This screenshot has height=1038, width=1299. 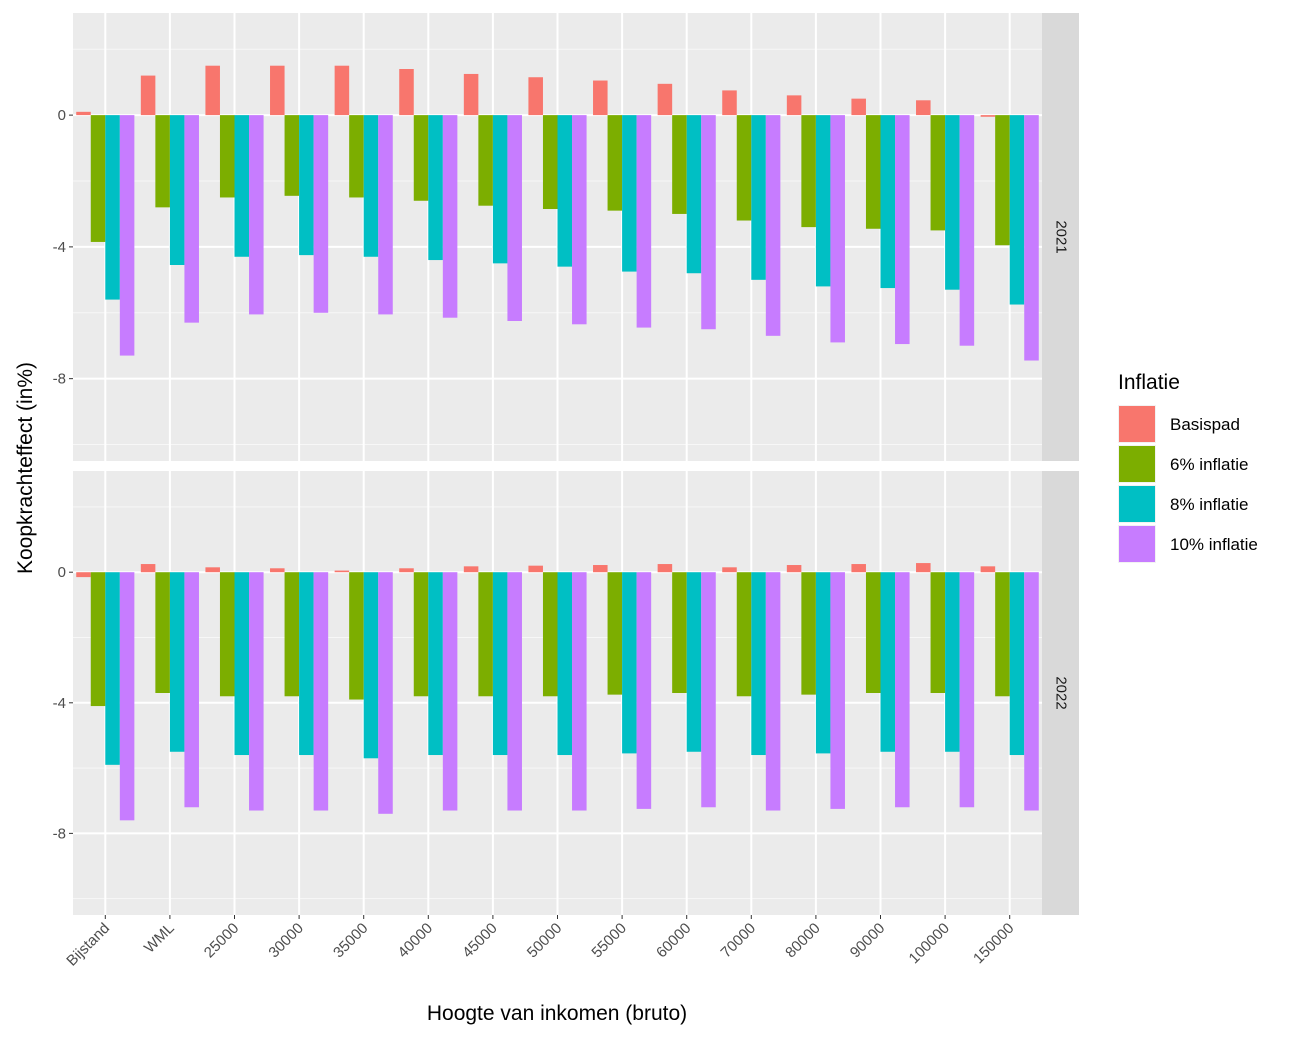 I want to click on bar-basispad-Bijstand, so click(x=83, y=575).